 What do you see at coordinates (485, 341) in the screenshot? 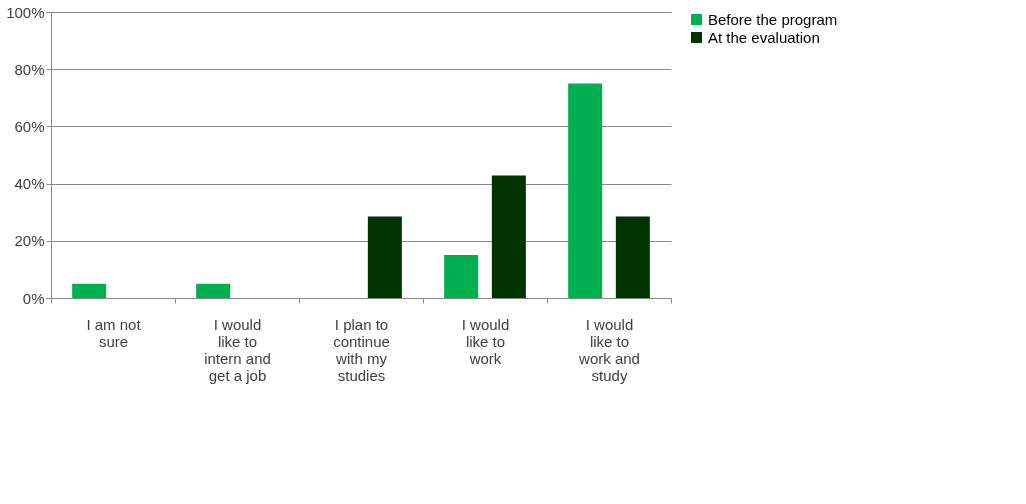
I see `x-tick-label: I would like to work` at bounding box center [485, 341].